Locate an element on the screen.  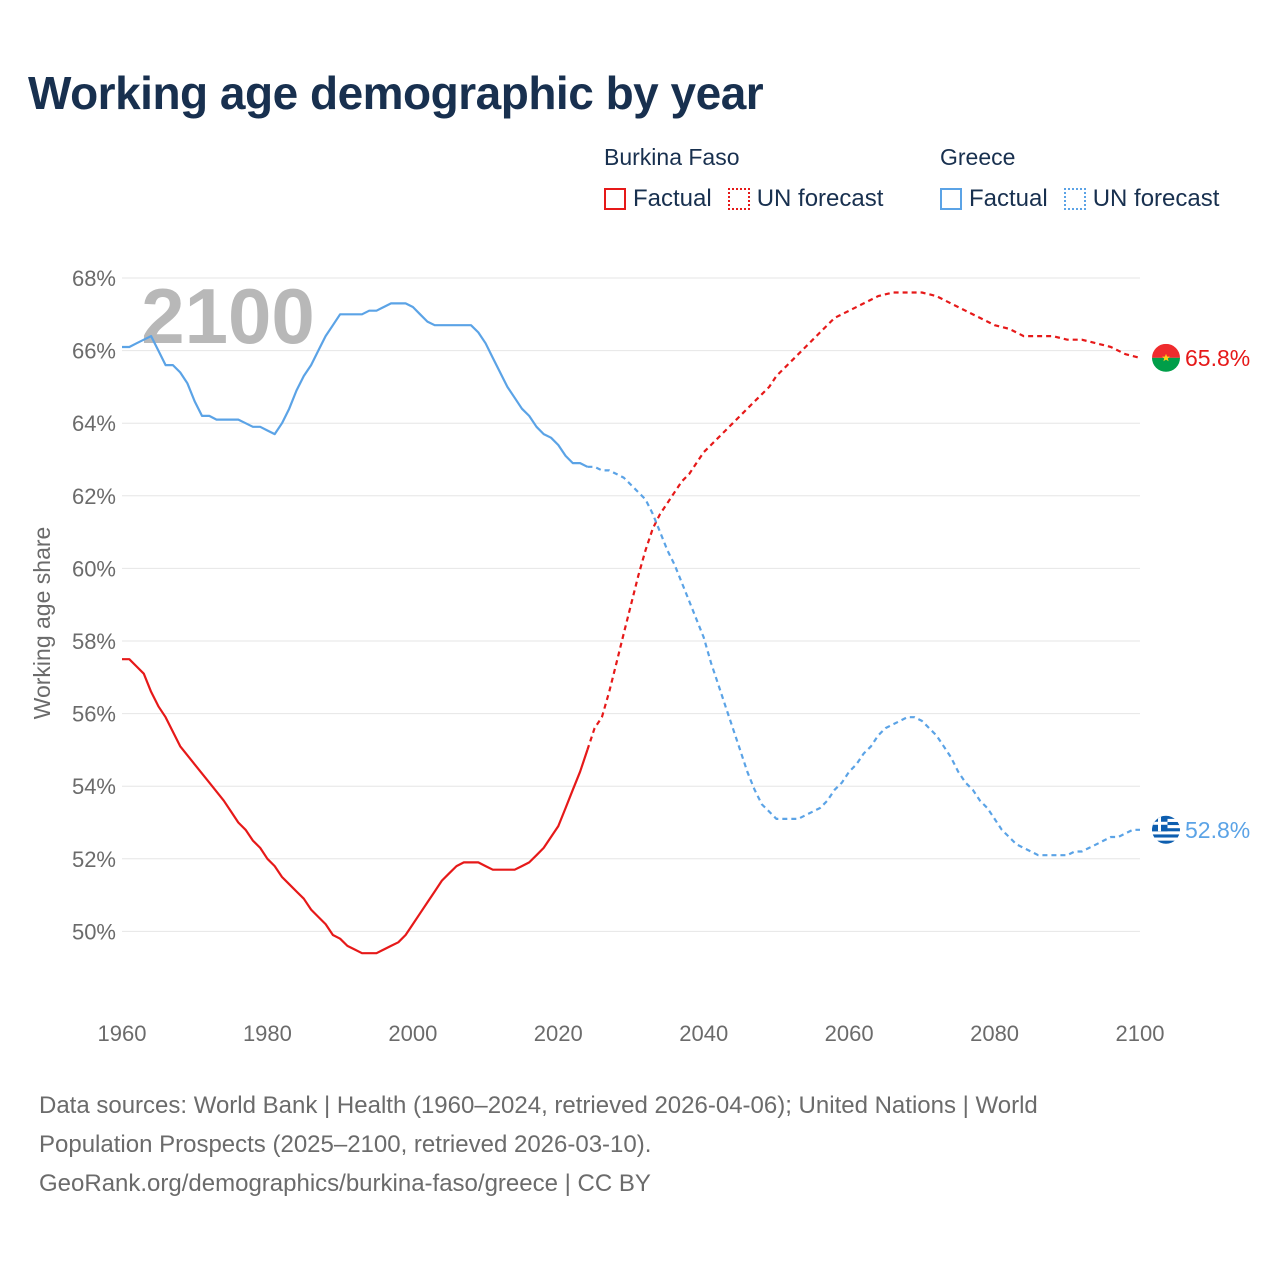
y-tick-label: 64% is located at coordinates (94, 423).